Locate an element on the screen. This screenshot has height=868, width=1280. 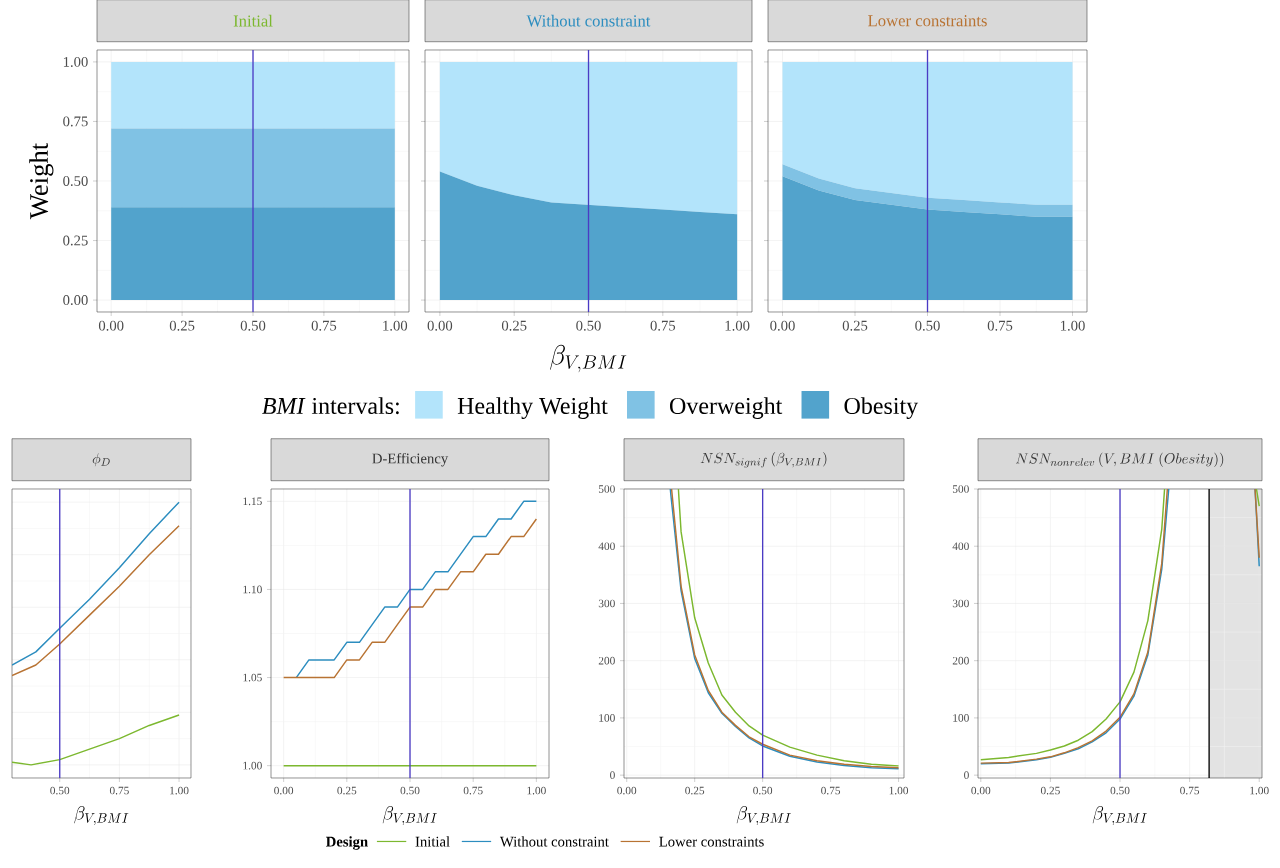
legend-label: Lower constraints is located at coordinates (711, 841).